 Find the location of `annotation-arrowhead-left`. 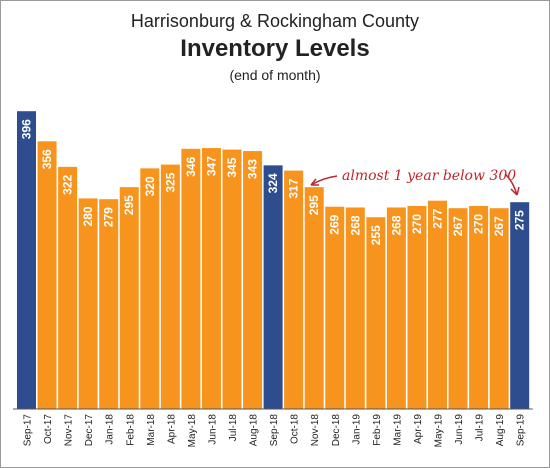

annotation-arrowhead-left is located at coordinates (314, 182).